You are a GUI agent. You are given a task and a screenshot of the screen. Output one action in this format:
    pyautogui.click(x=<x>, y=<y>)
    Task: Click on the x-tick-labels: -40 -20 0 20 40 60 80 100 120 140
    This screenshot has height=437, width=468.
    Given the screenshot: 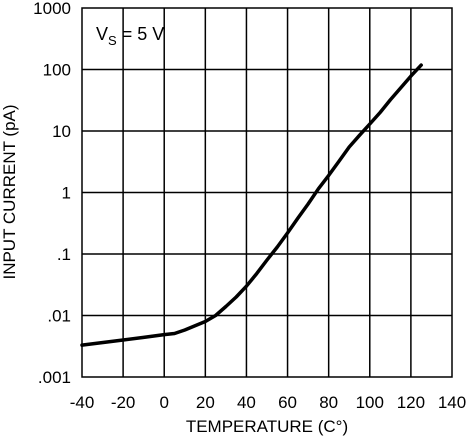 What is the action you would take?
    pyautogui.click(x=268, y=402)
    